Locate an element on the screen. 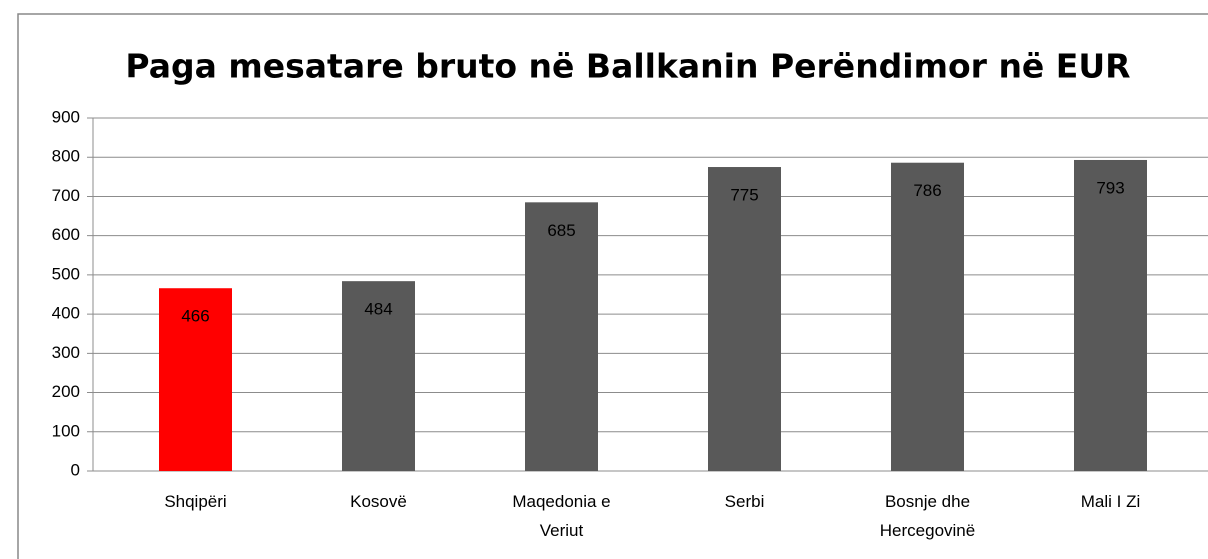 Image resolution: width=1208 pixels, height=559 pixels. data-label: 466 is located at coordinates (195, 316).